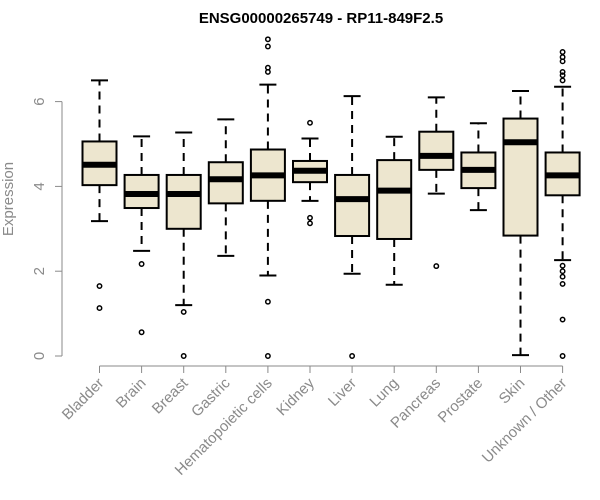 This screenshot has width=600, height=500. Describe the element at coordinates (183, 245) in the screenshot. I see `box-breast` at that location.